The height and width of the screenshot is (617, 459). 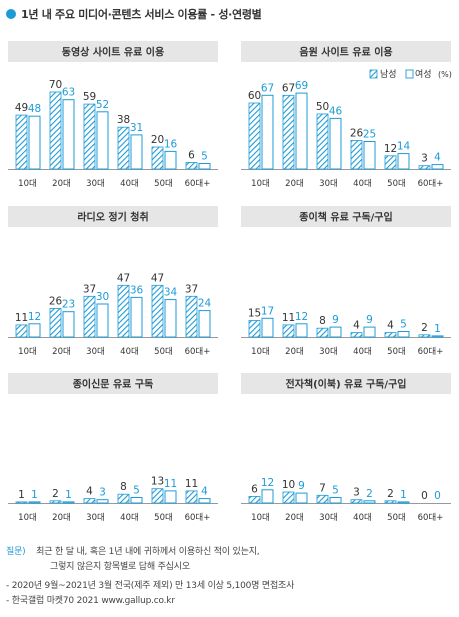 What do you see at coordinates (369, 135) in the screenshot?
I see `data-label-female: 25` at bounding box center [369, 135].